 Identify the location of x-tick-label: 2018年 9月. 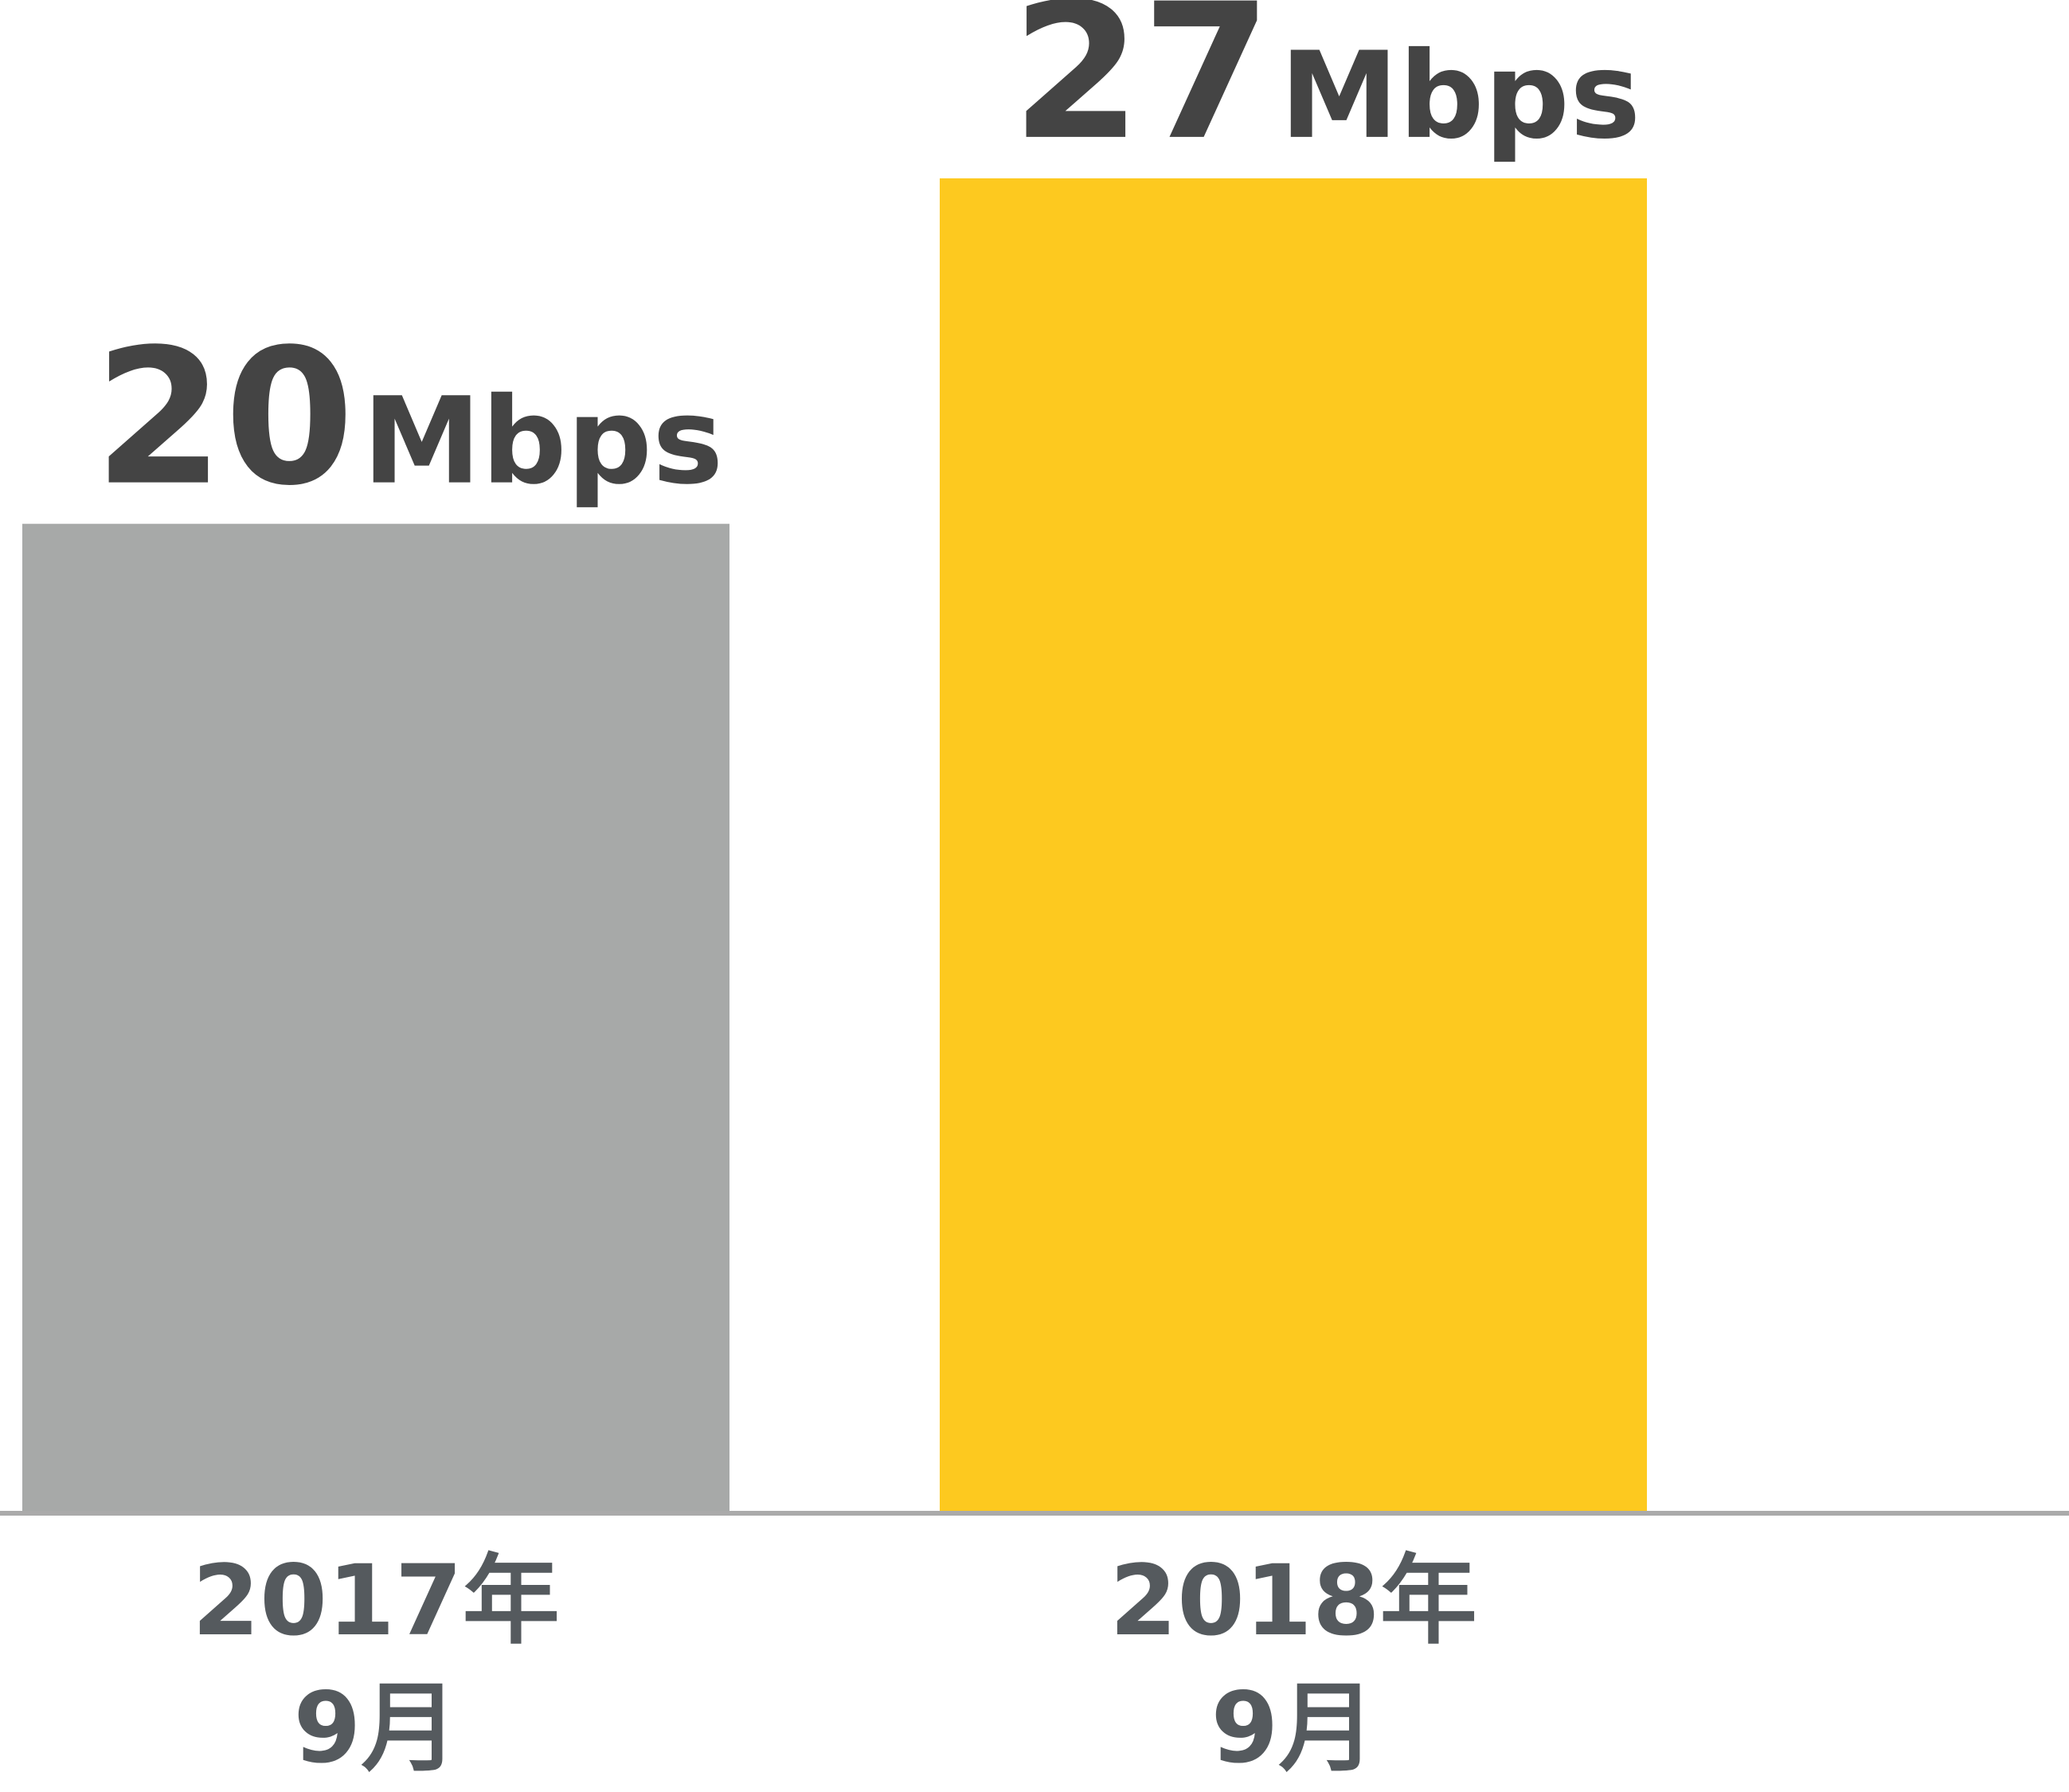
(1293, 1664).